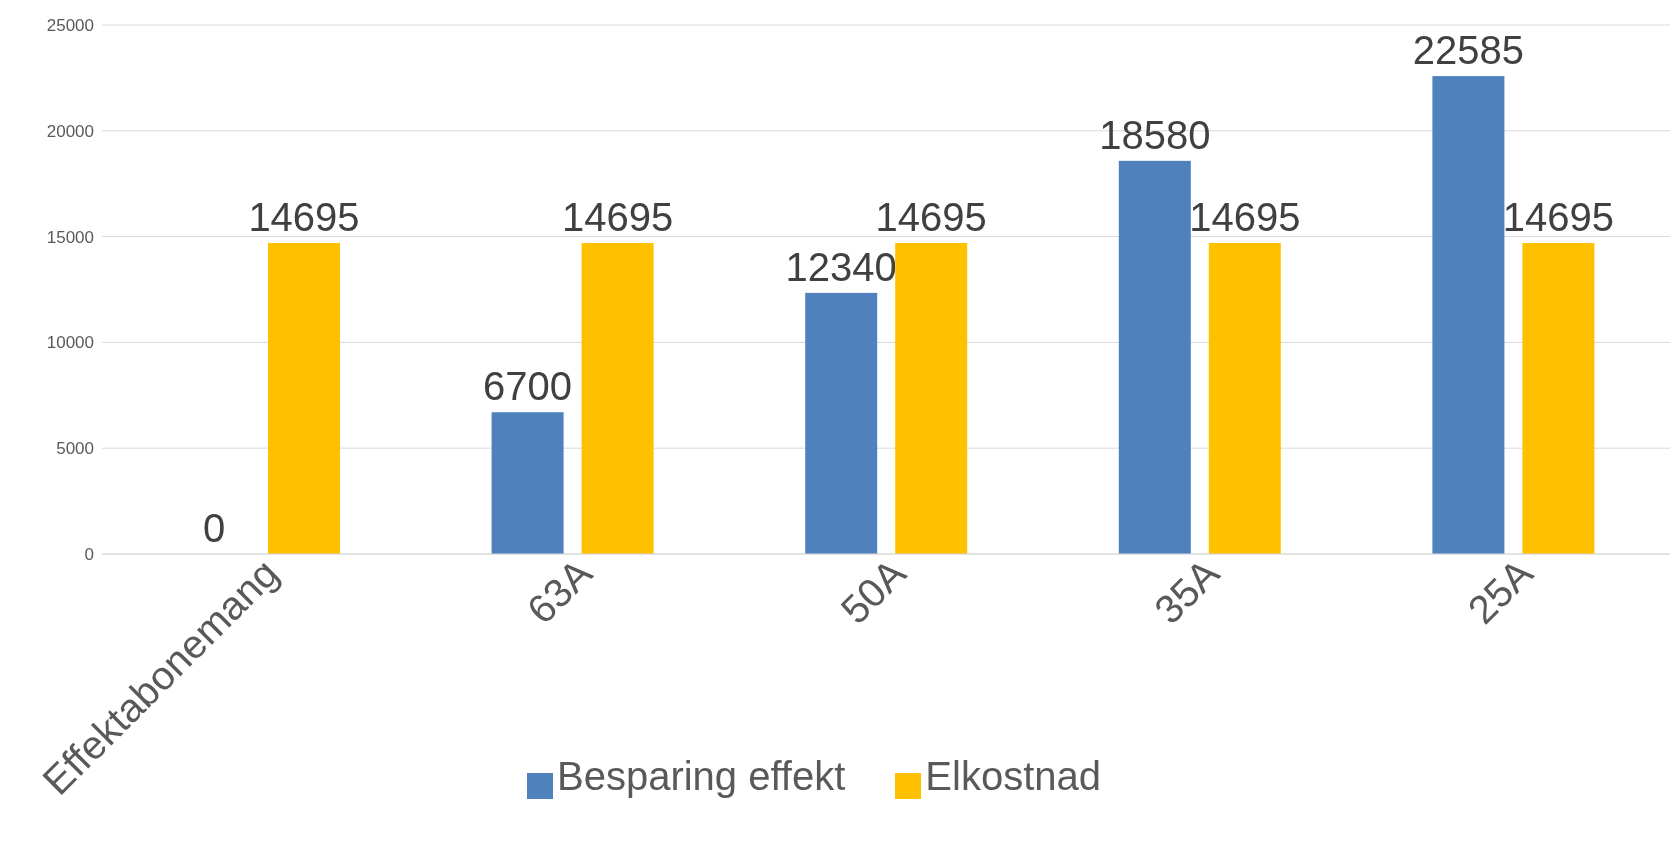 This screenshot has height=857, width=1678. I want to click on y-tick-label: 20000, so click(70, 131).